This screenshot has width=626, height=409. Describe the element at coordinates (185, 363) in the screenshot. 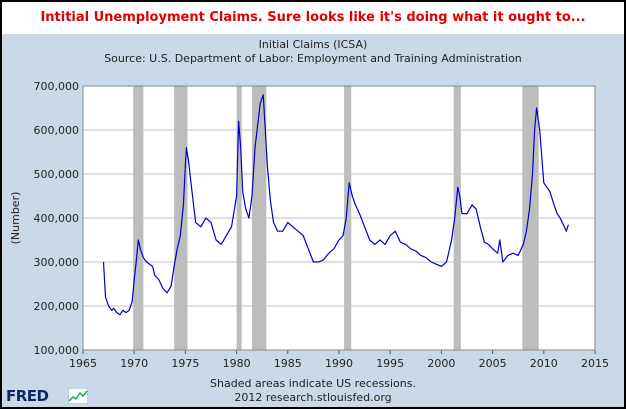

I see `x-tick-label: 1975` at that location.